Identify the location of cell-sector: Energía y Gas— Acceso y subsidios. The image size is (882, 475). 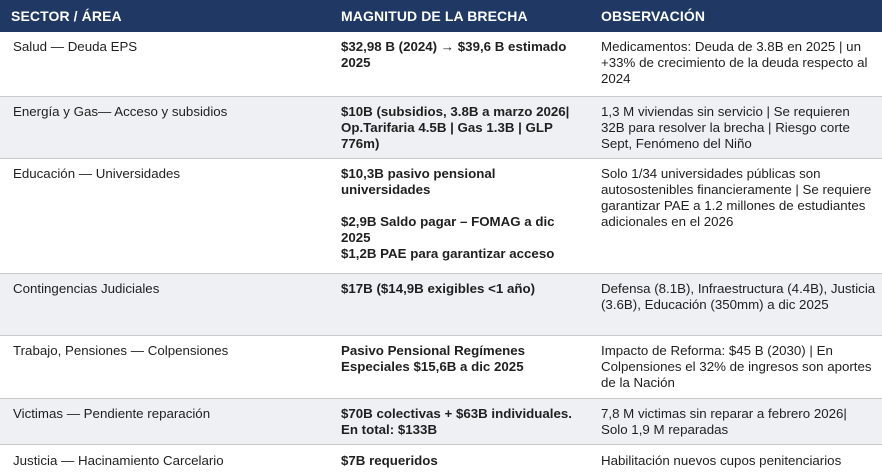
(165, 127).